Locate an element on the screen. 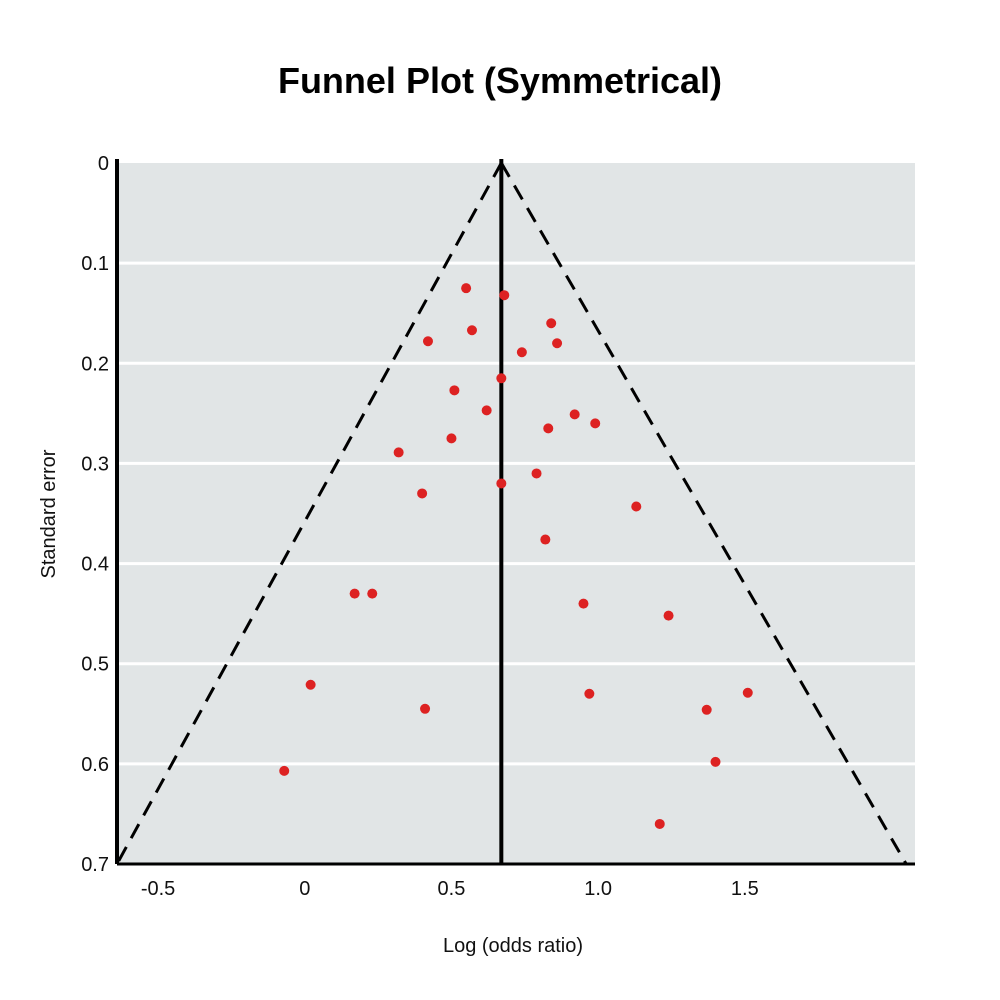 The image size is (1000, 1000). x-axis-title: Log (odds ratio) is located at coordinates (513, 946).